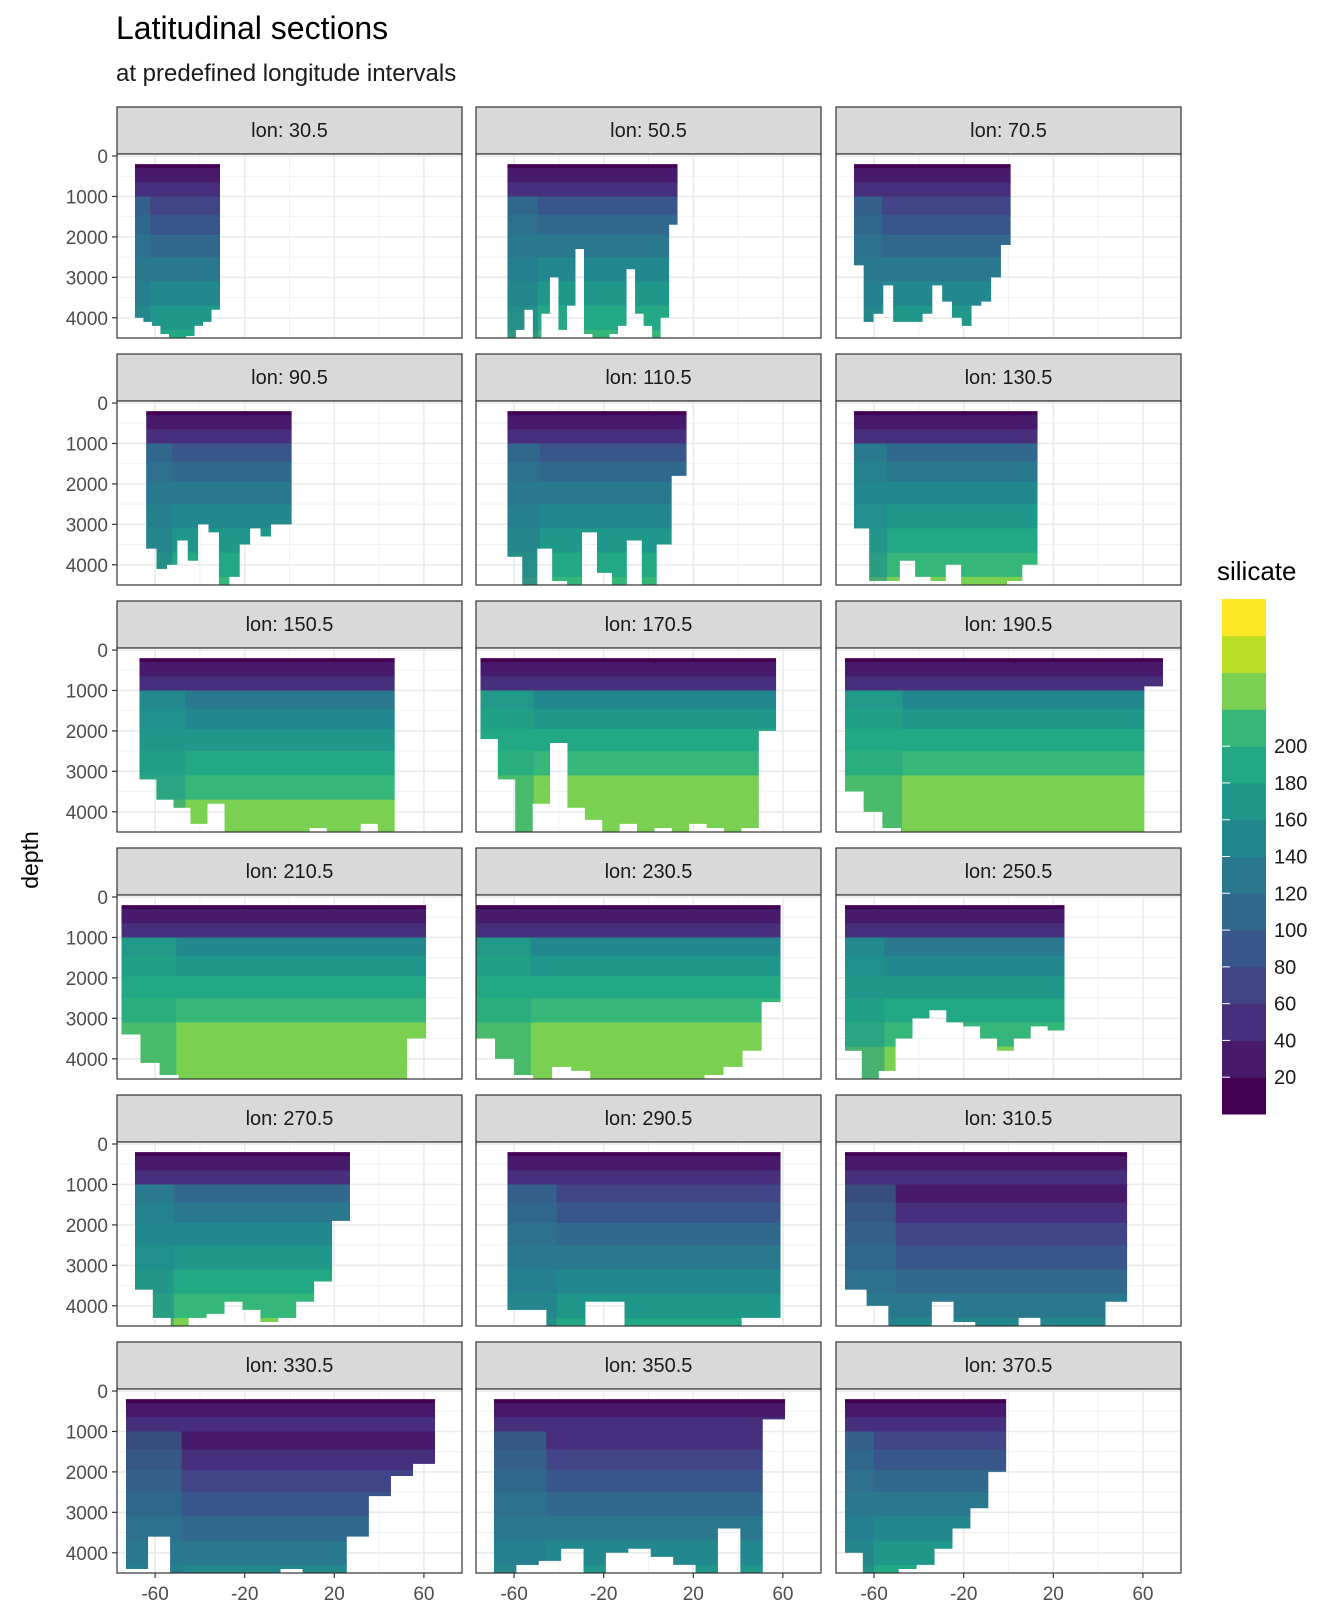 Image resolution: width=1344 pixels, height=1612 pixels. Describe the element at coordinates (252, 28) in the screenshot. I see `chart-title: Latitudinal sections` at that location.